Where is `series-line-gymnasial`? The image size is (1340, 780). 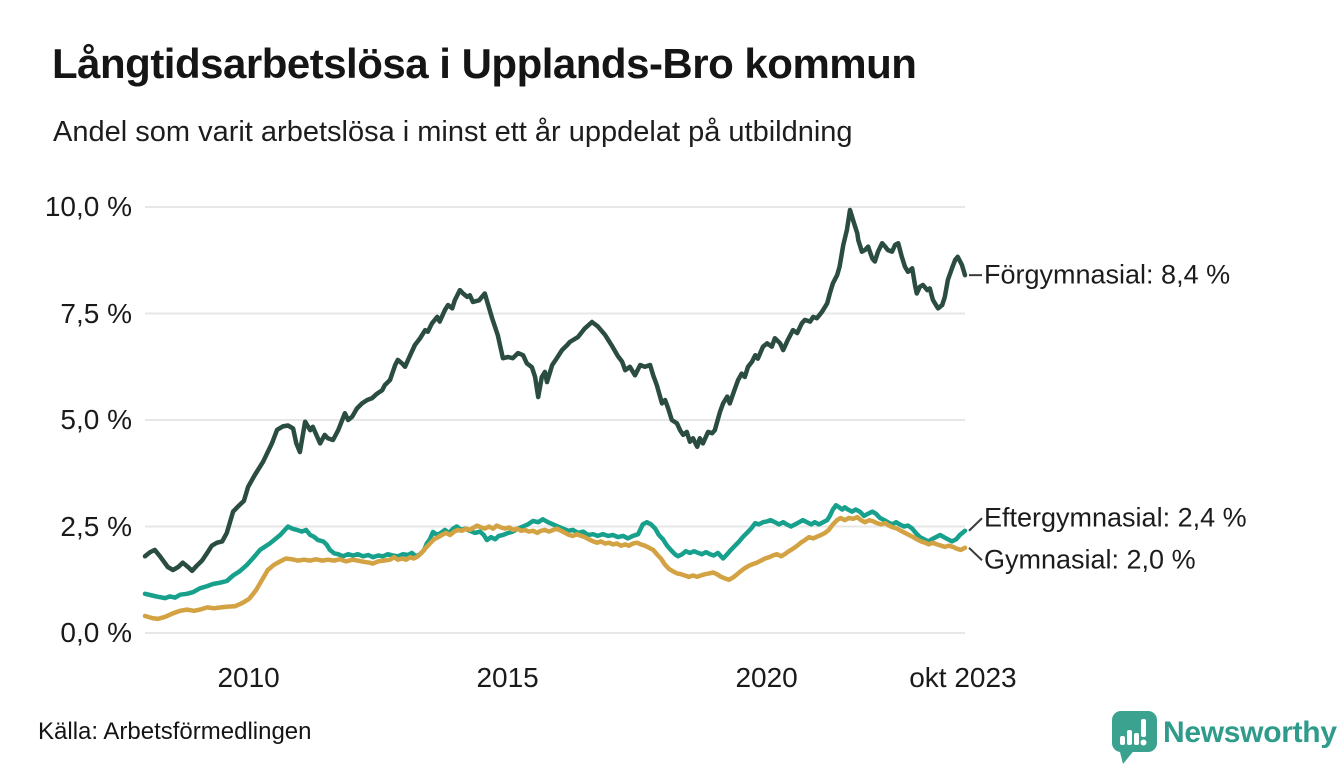 series-line-gymnasial is located at coordinates (555, 568).